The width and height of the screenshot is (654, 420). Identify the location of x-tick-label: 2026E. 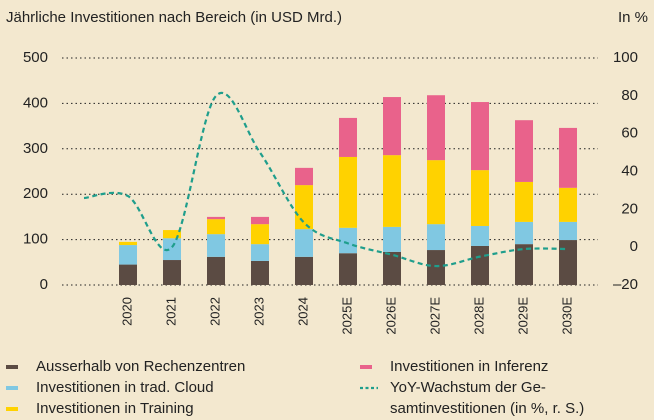
(390, 316).